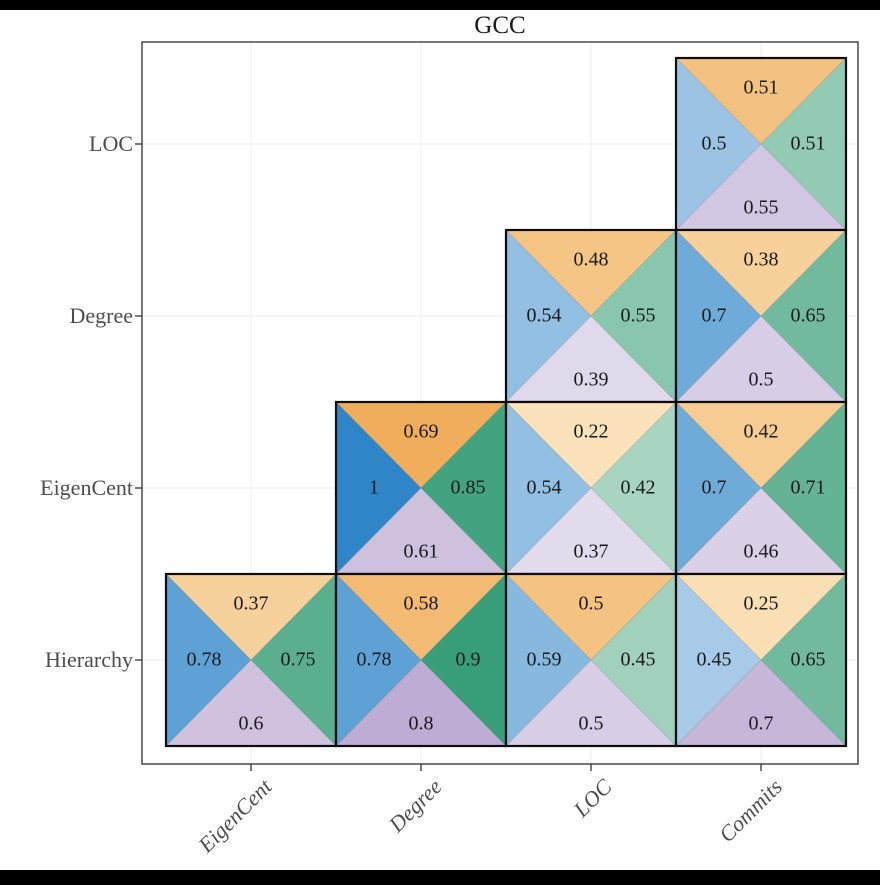 The image size is (880, 885). What do you see at coordinates (468, 488) in the screenshot?
I see `value-label-right: 0.85` at bounding box center [468, 488].